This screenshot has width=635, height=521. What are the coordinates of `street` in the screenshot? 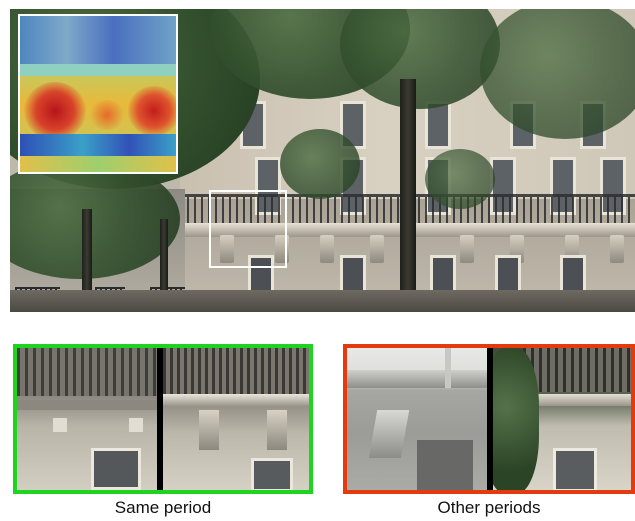 It's located at (322, 301).